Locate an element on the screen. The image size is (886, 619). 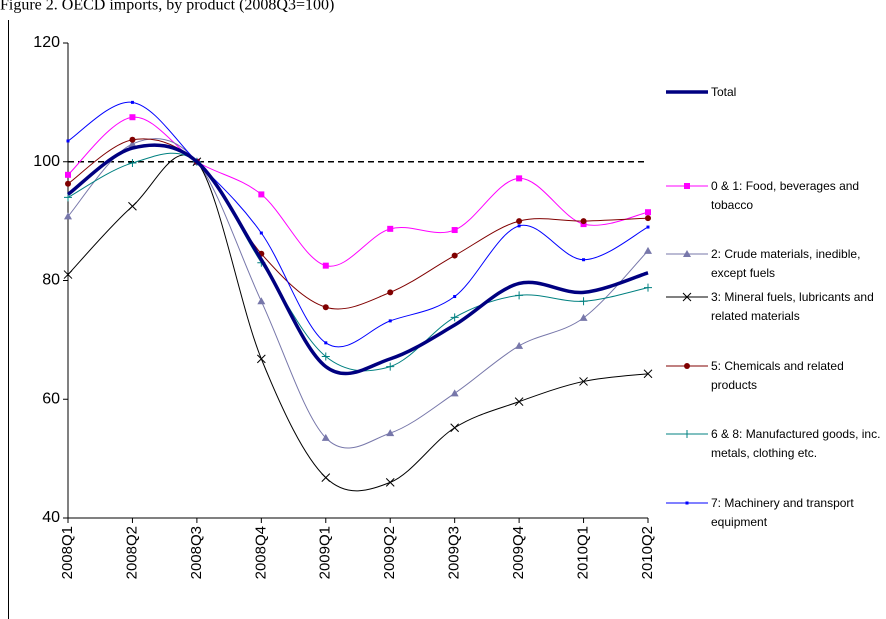
x-tick-label: 2010Q1 is located at coordinates (583, 552).